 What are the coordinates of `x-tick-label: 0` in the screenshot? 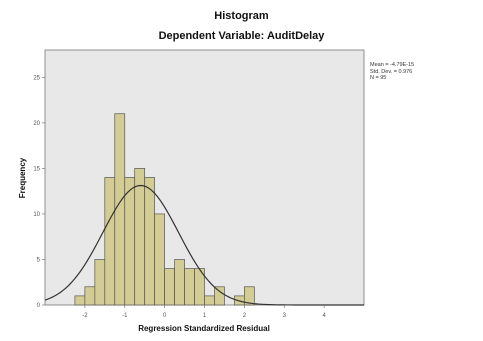 It's located at (165, 316).